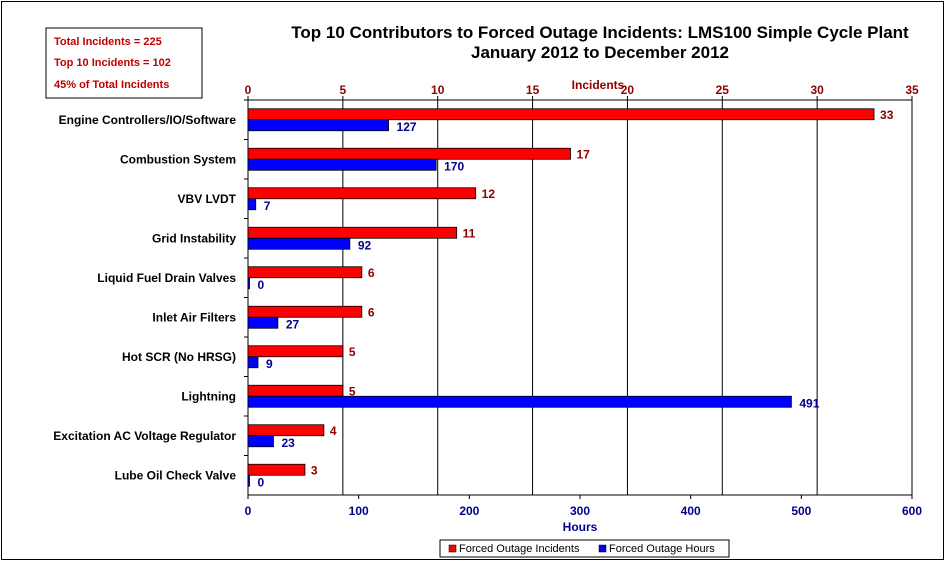  What do you see at coordinates (108, 42) in the screenshot?
I see `note-total-incidents: Total Incidents = 225` at bounding box center [108, 42].